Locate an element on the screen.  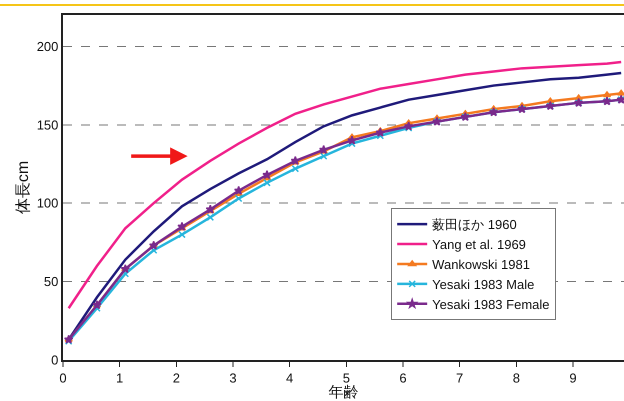
y-tick-label: 200 is located at coordinates (47, 46).